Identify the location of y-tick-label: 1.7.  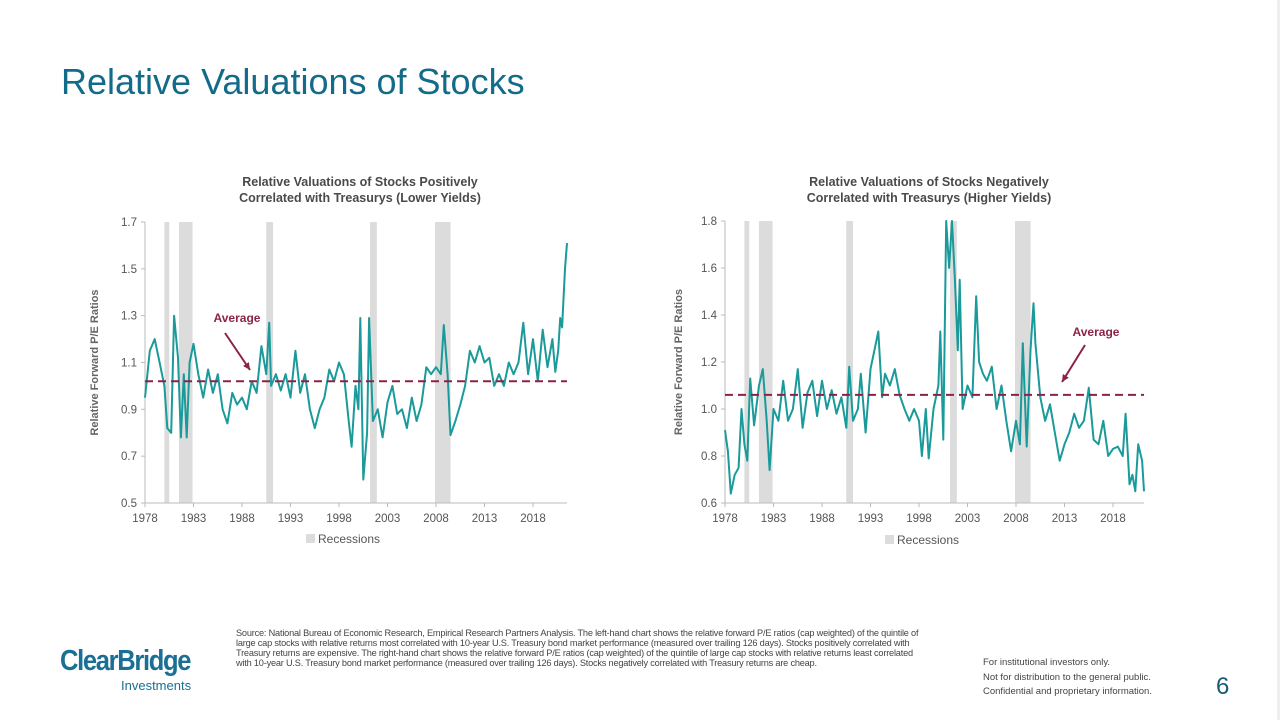
(129, 223).